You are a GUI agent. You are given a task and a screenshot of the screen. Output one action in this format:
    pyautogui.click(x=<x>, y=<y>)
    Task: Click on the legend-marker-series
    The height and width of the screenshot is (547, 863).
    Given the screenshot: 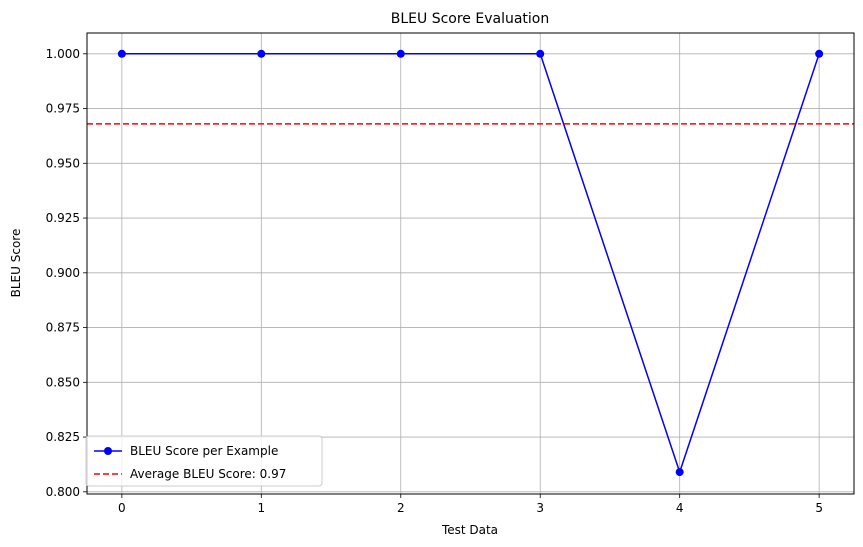 What is the action you would take?
    pyautogui.click(x=108, y=451)
    